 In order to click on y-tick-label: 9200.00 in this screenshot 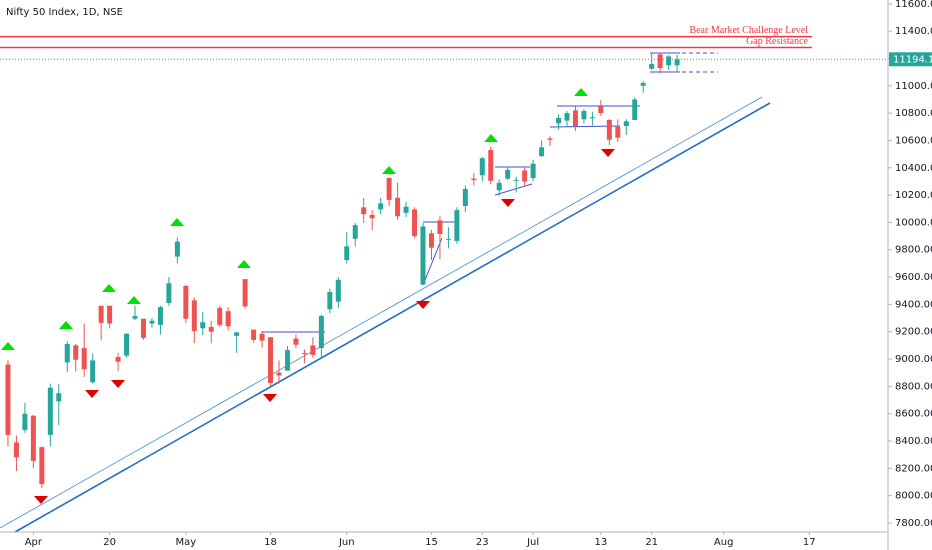, I will do `click(913, 332)`.